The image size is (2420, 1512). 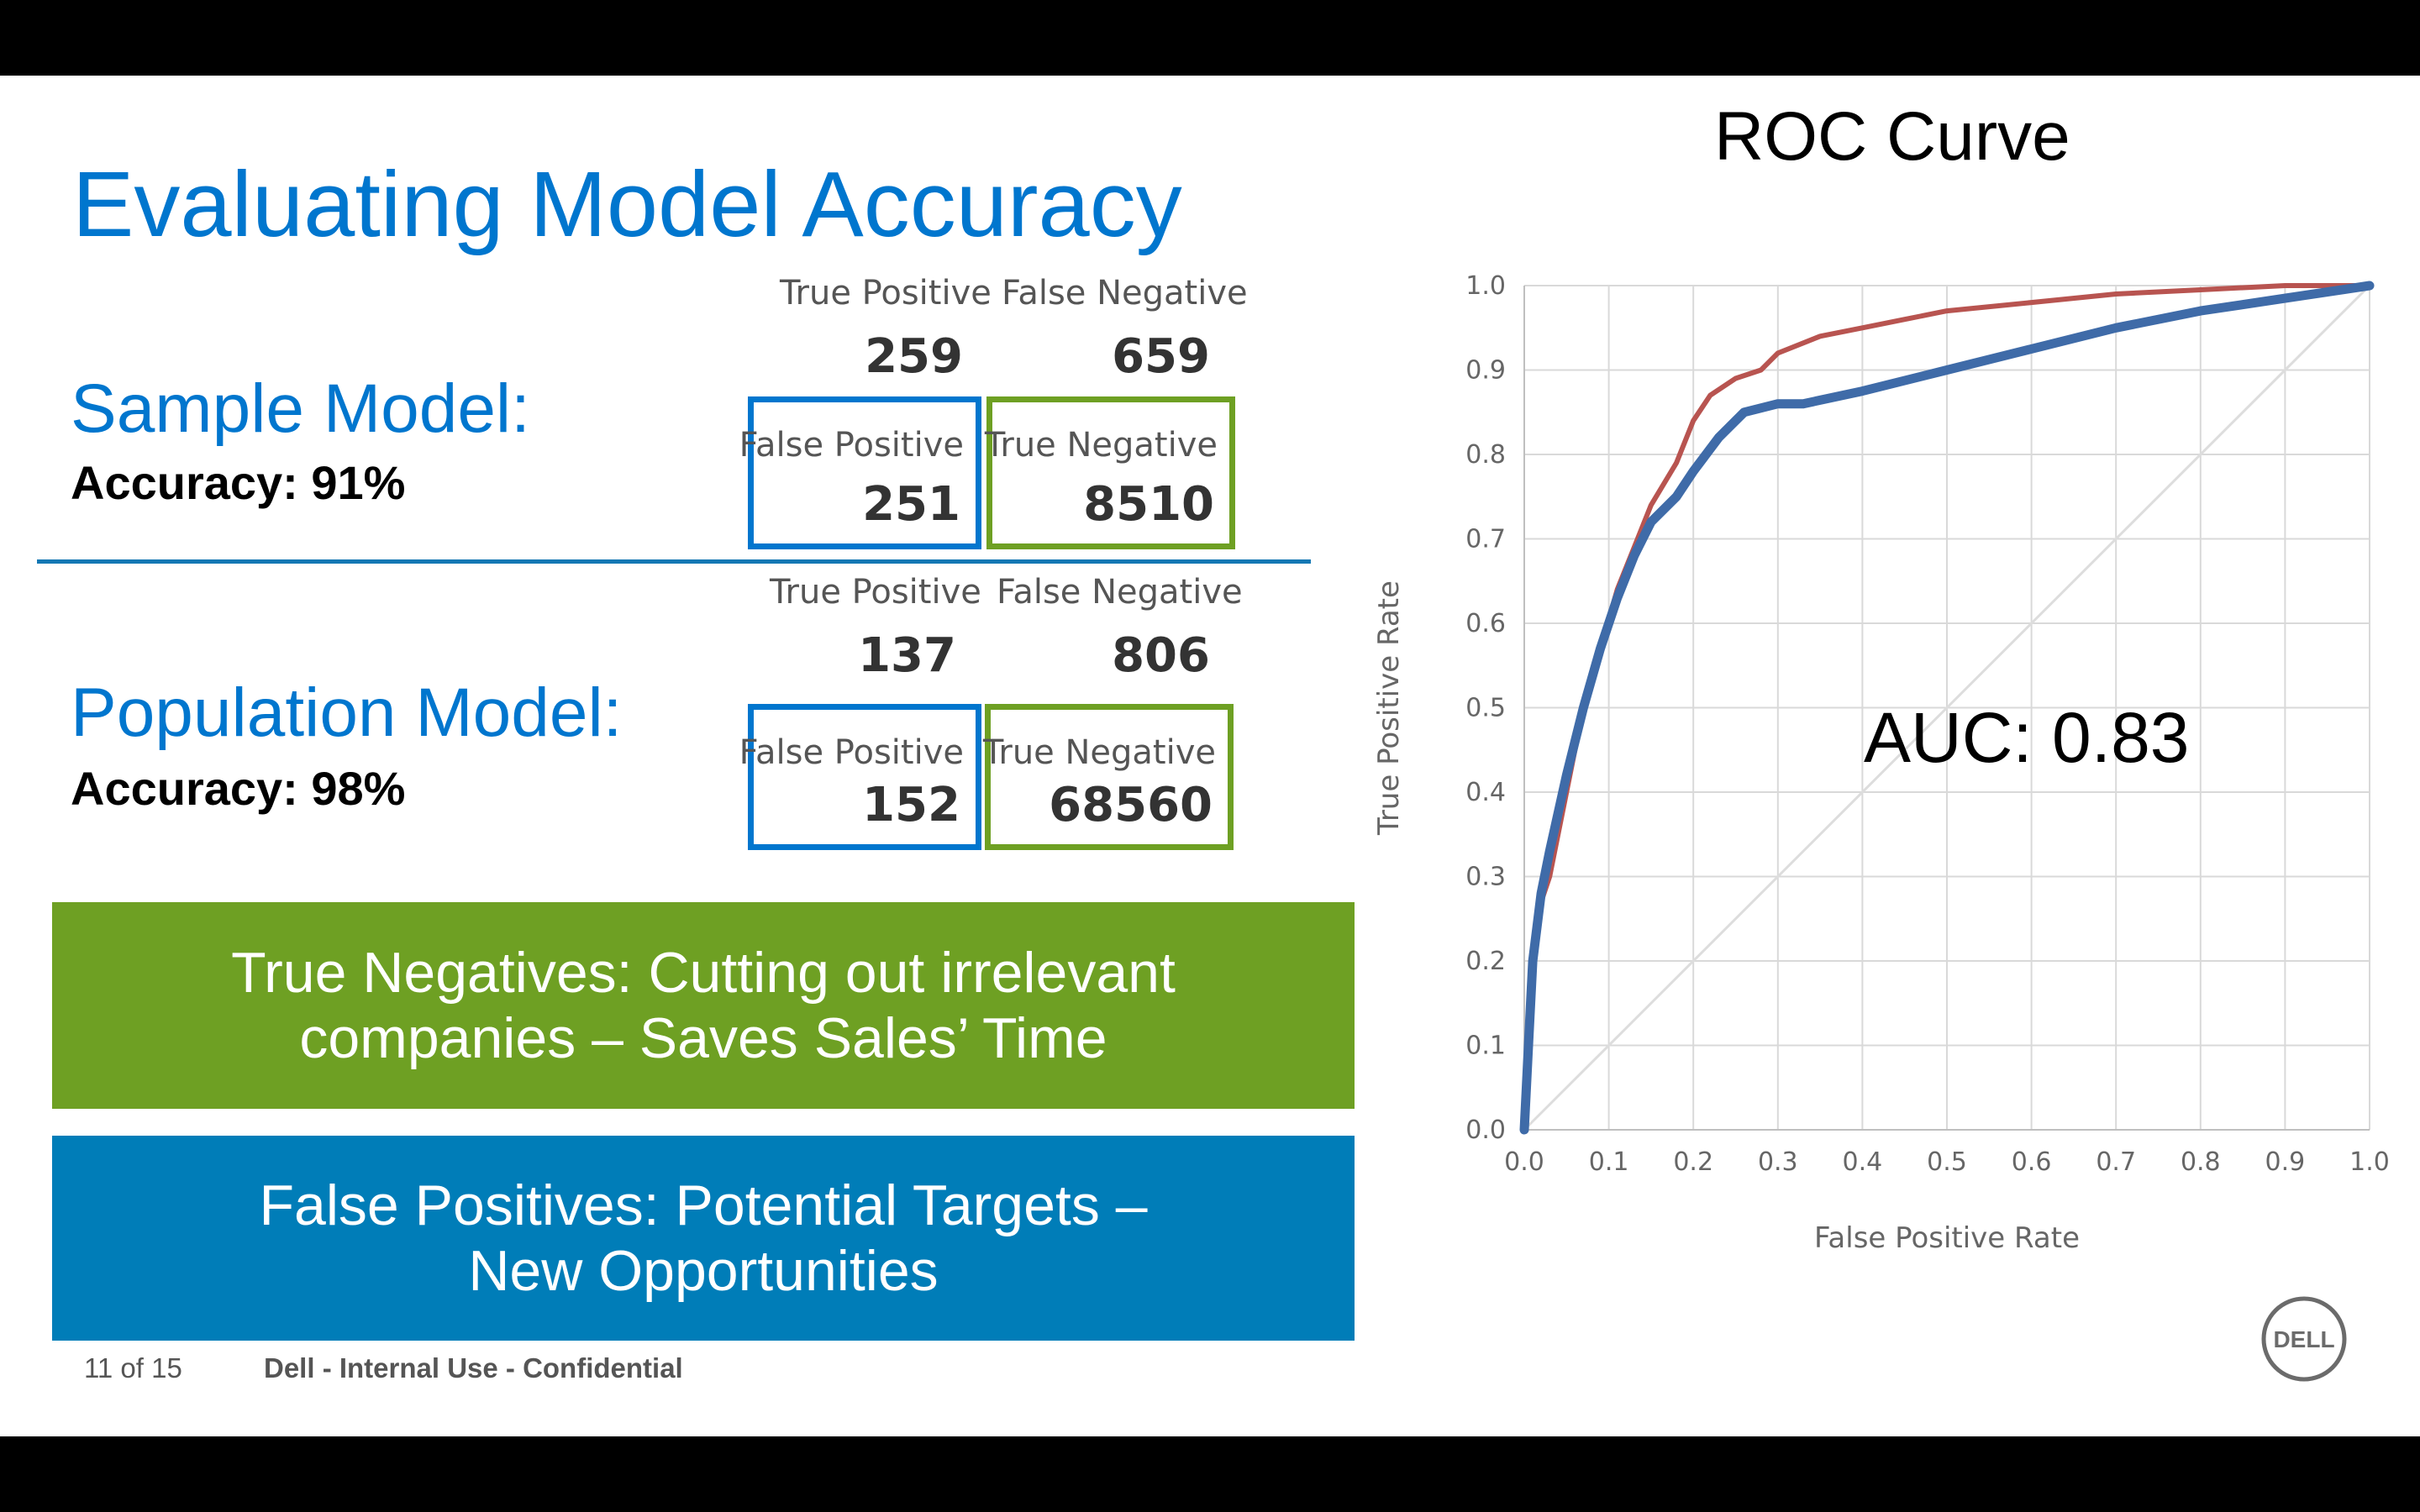 What do you see at coordinates (1485, 1130) in the screenshot?
I see `y-tick-label: 0.0` at bounding box center [1485, 1130].